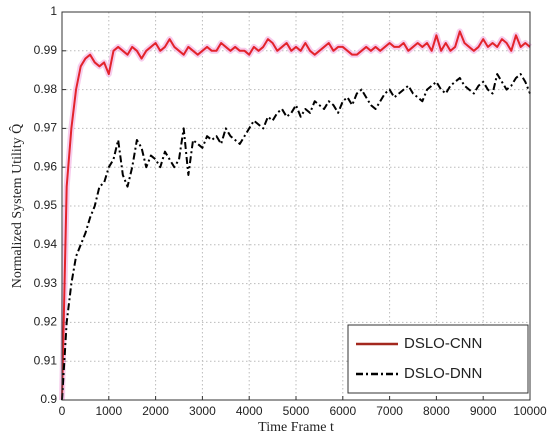  What do you see at coordinates (108, 411) in the screenshot?
I see `x-tick-label: 1000` at bounding box center [108, 411].